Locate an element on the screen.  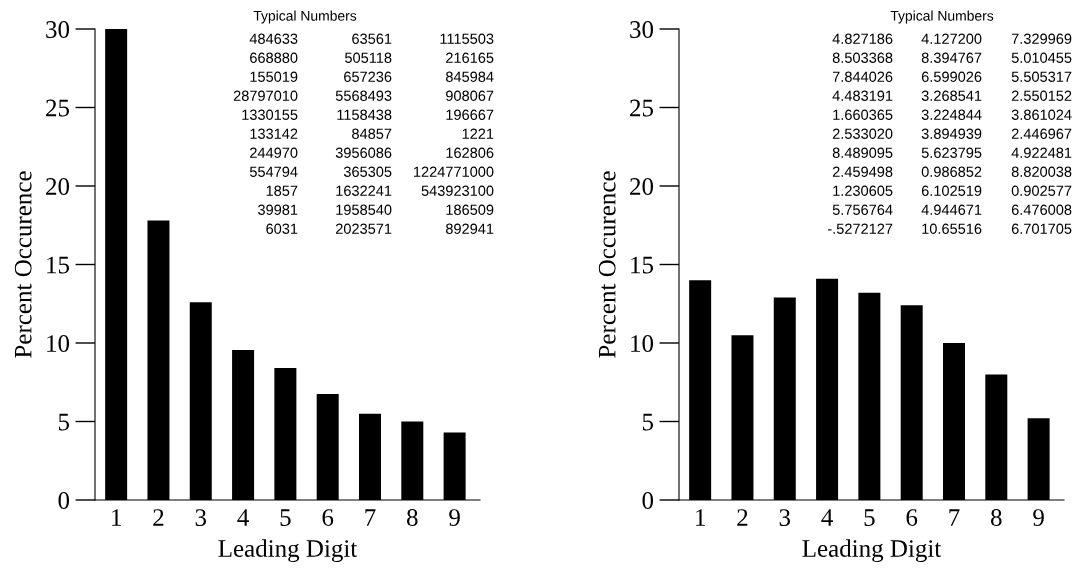
text: 5.756764 4.944671 6.476008 is located at coordinates (952, 209).